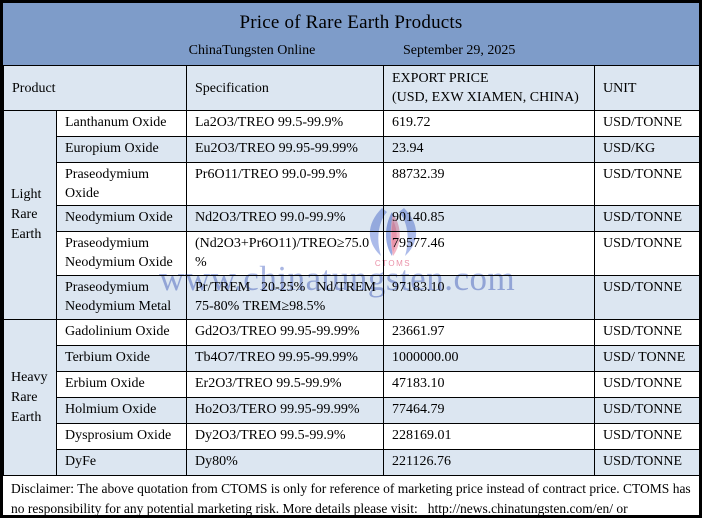 Image resolution: width=702 pixels, height=518 pixels. Describe the element at coordinates (489, 123) in the screenshot. I see `price-cell: 619.72` at that location.